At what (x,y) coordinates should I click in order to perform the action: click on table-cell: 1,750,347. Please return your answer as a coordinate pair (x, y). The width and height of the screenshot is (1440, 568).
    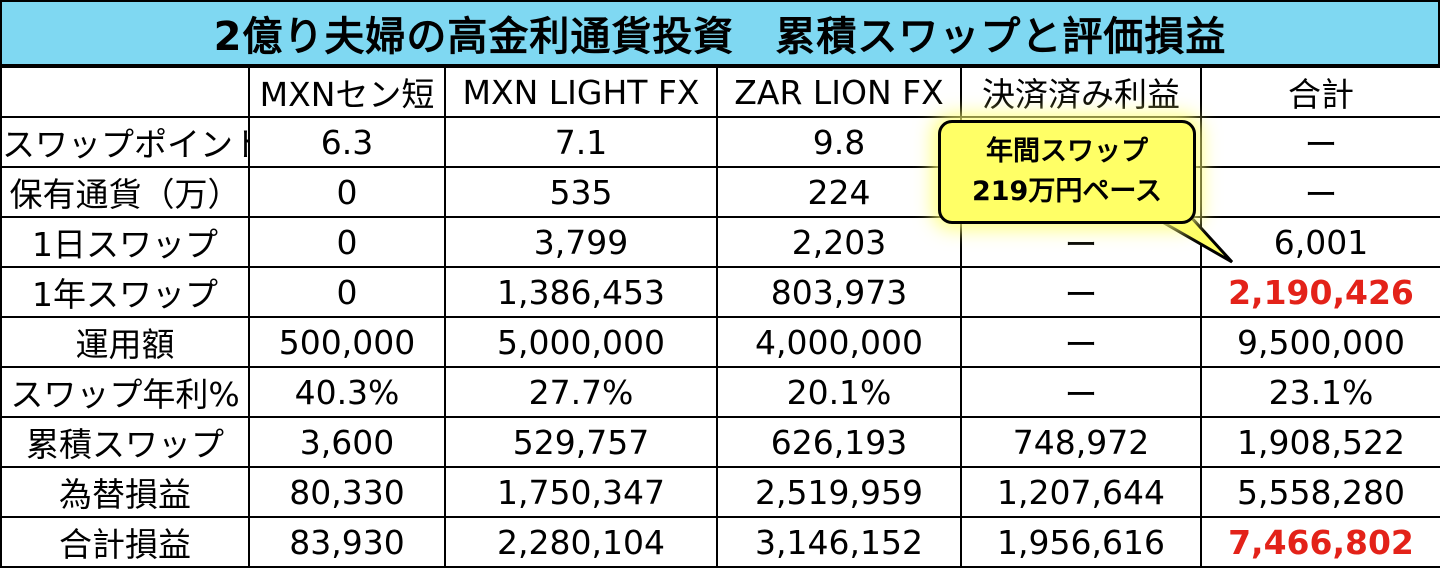
    Looking at the image, I should click on (581, 492).